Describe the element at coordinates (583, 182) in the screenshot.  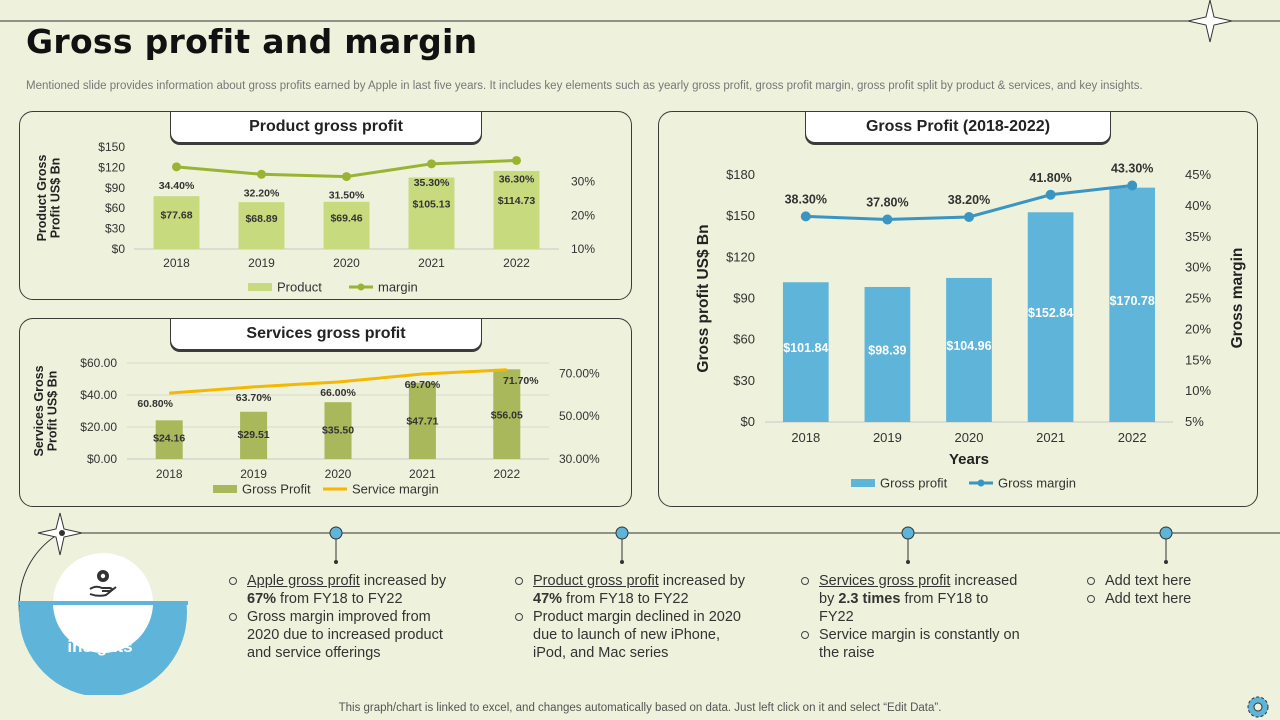
I see `y2-tick-label: 30%` at that location.